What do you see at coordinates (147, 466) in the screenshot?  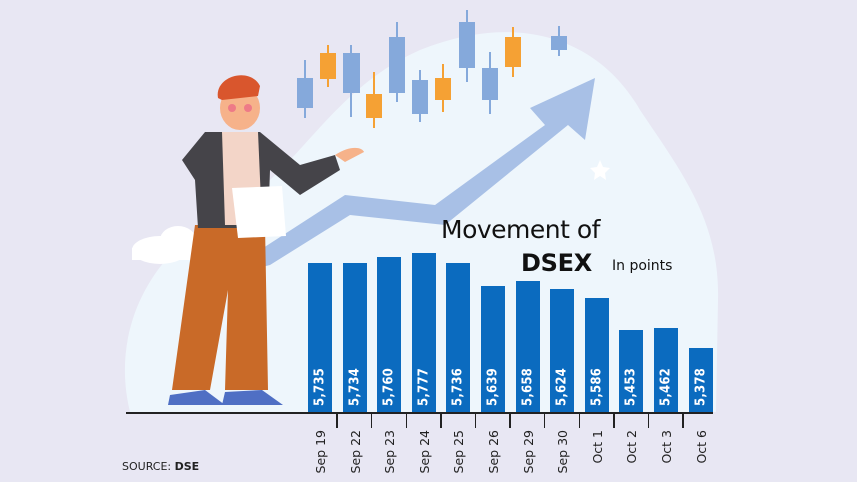 I see `source-label: SOURCE:` at bounding box center [147, 466].